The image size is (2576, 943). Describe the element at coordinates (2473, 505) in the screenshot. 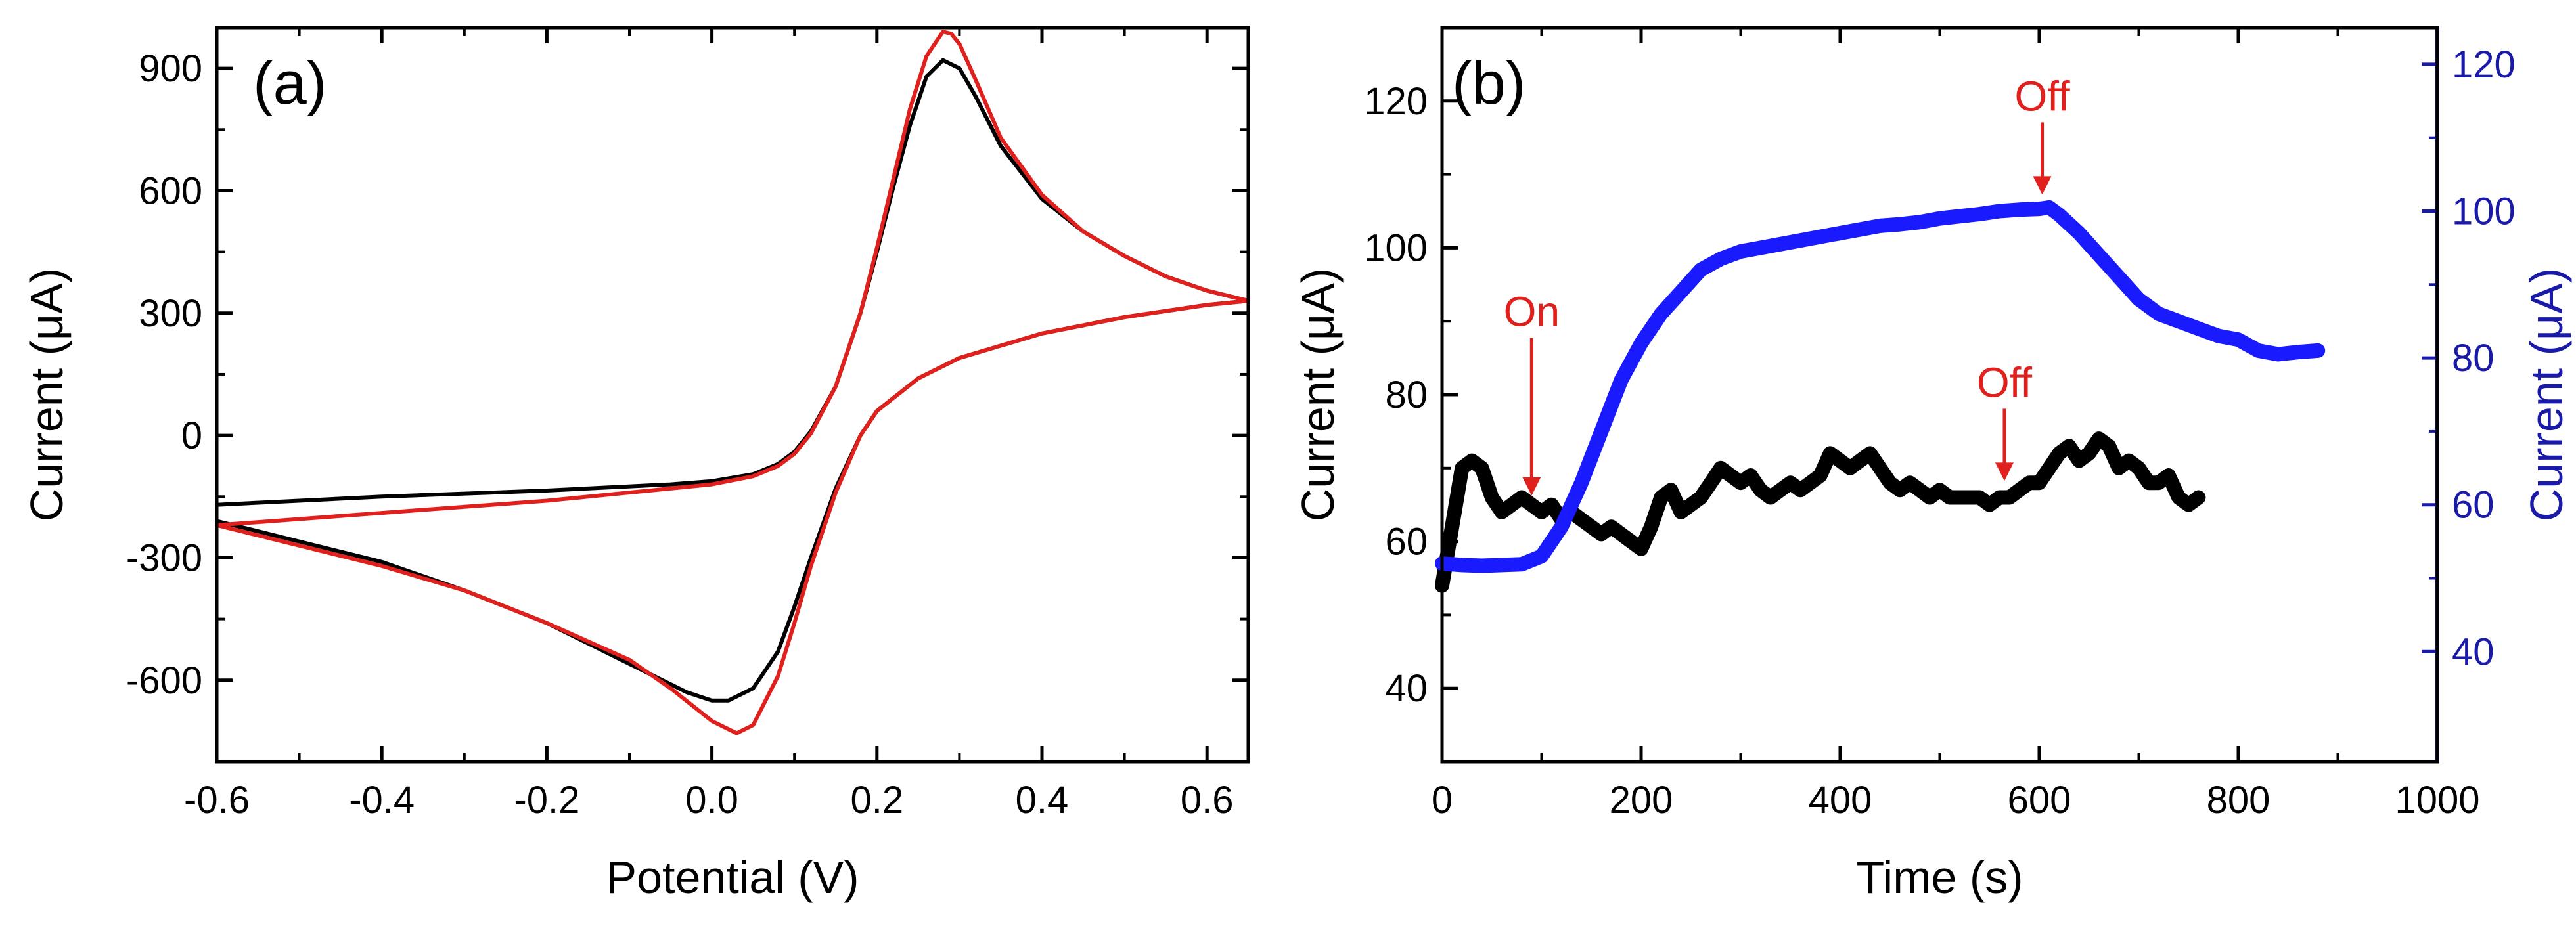

I see `y2-tick-label: 60` at that location.